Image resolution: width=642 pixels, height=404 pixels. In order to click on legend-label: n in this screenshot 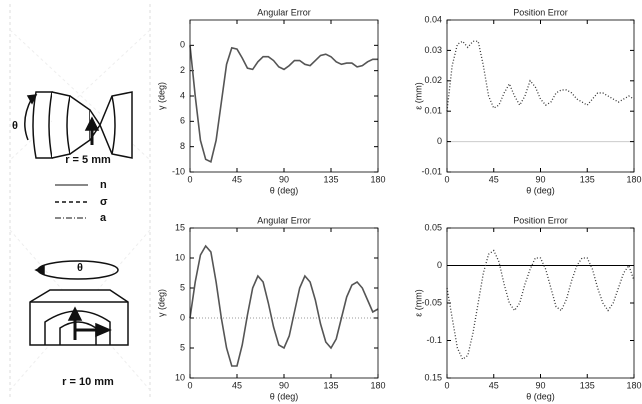, I will do `click(103, 185)`.